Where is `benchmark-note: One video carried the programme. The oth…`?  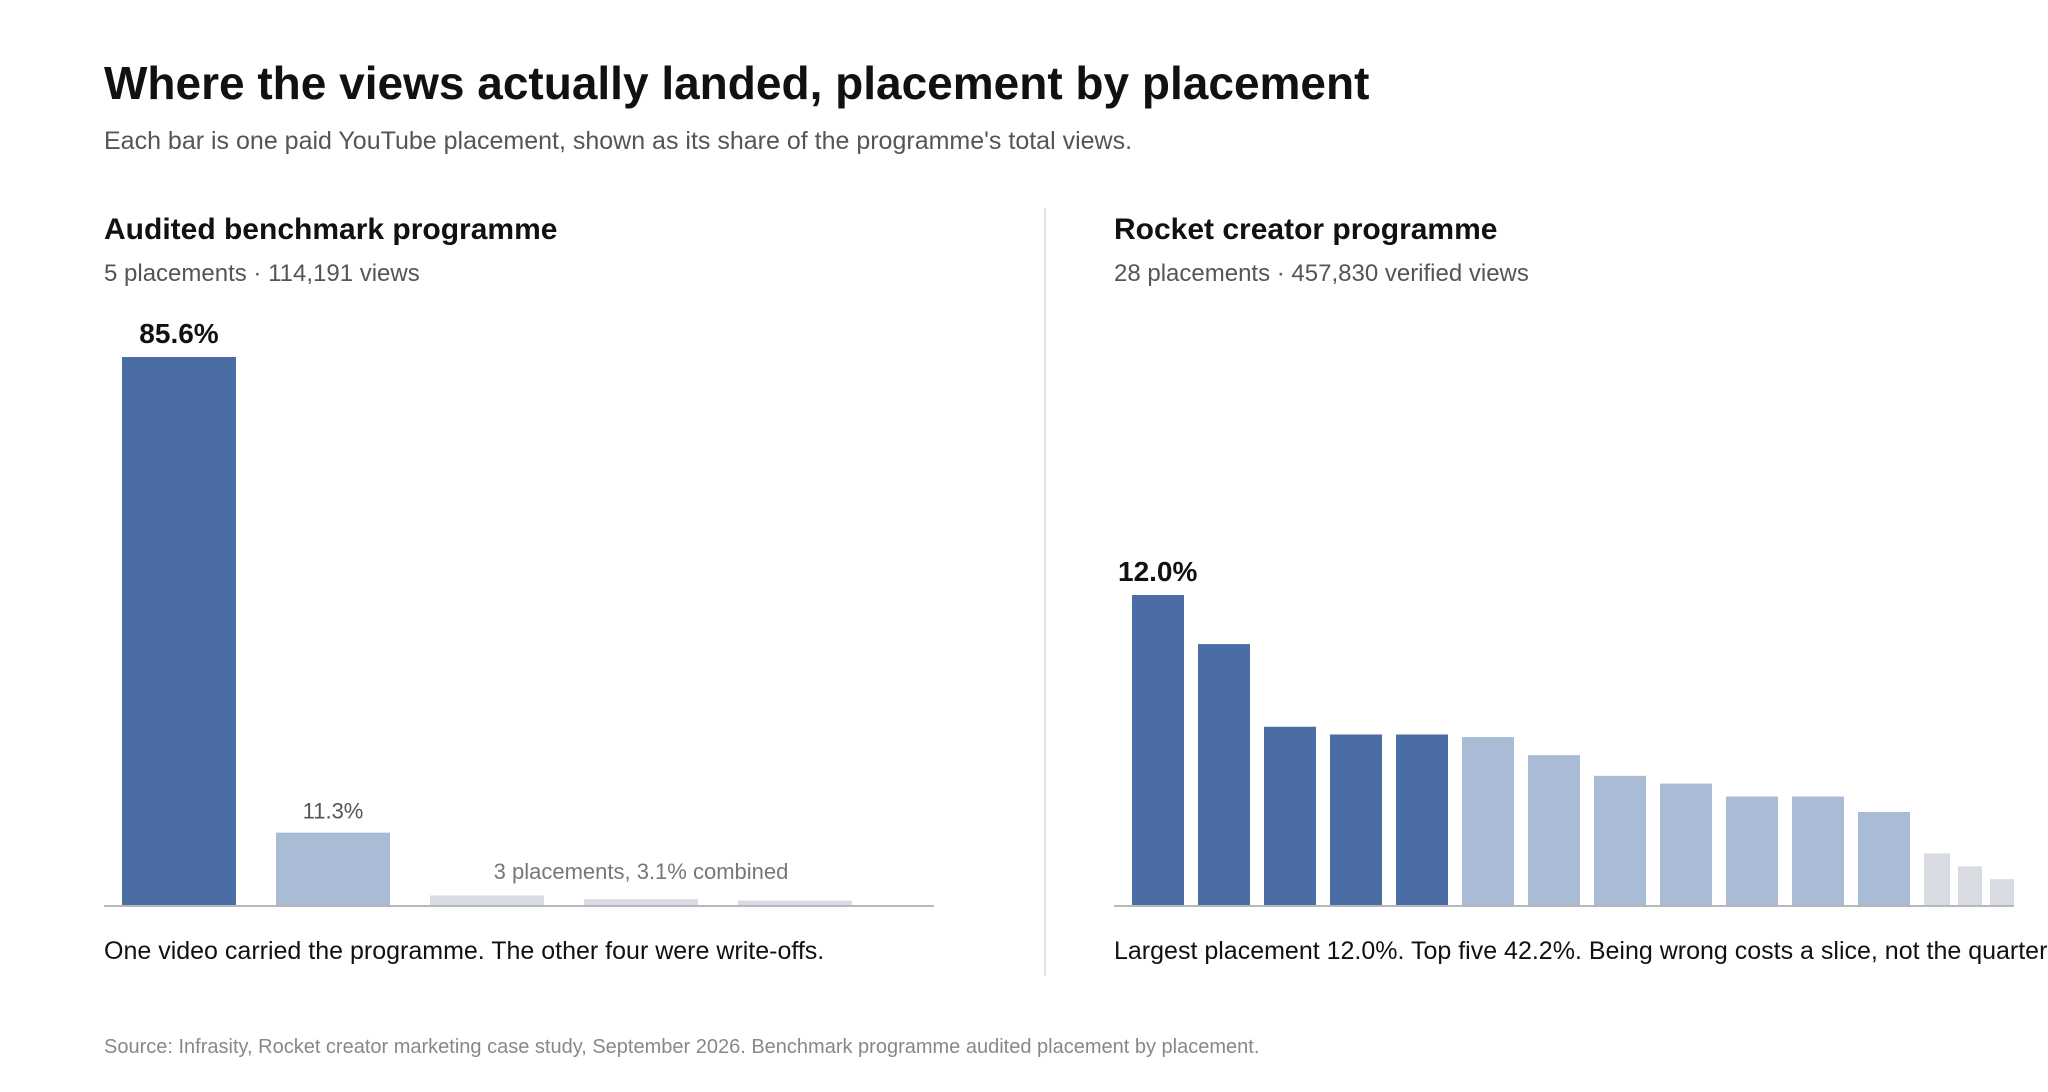
benchmark-note: One video carried the programme. The oth… is located at coordinates (464, 951).